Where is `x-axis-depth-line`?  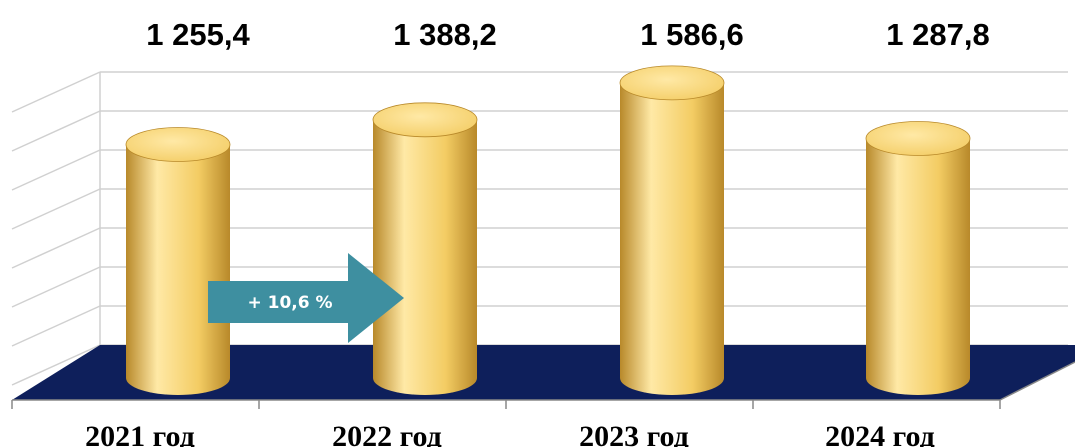
x-axis-depth-line is located at coordinates (1037, 381).